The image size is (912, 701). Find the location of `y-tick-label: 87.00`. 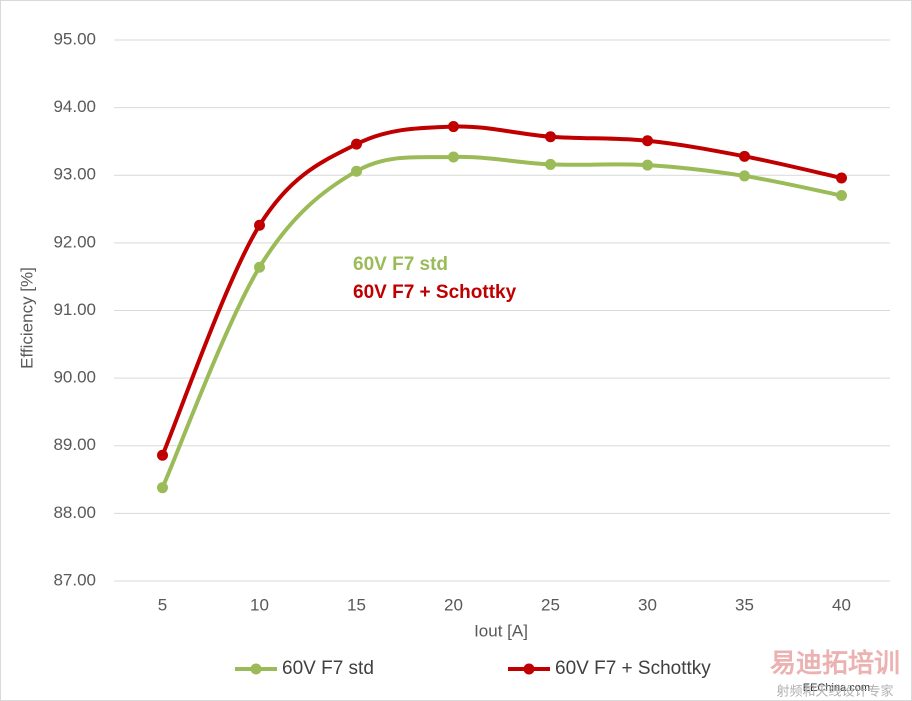

y-tick-label: 87.00 is located at coordinates (74, 579).